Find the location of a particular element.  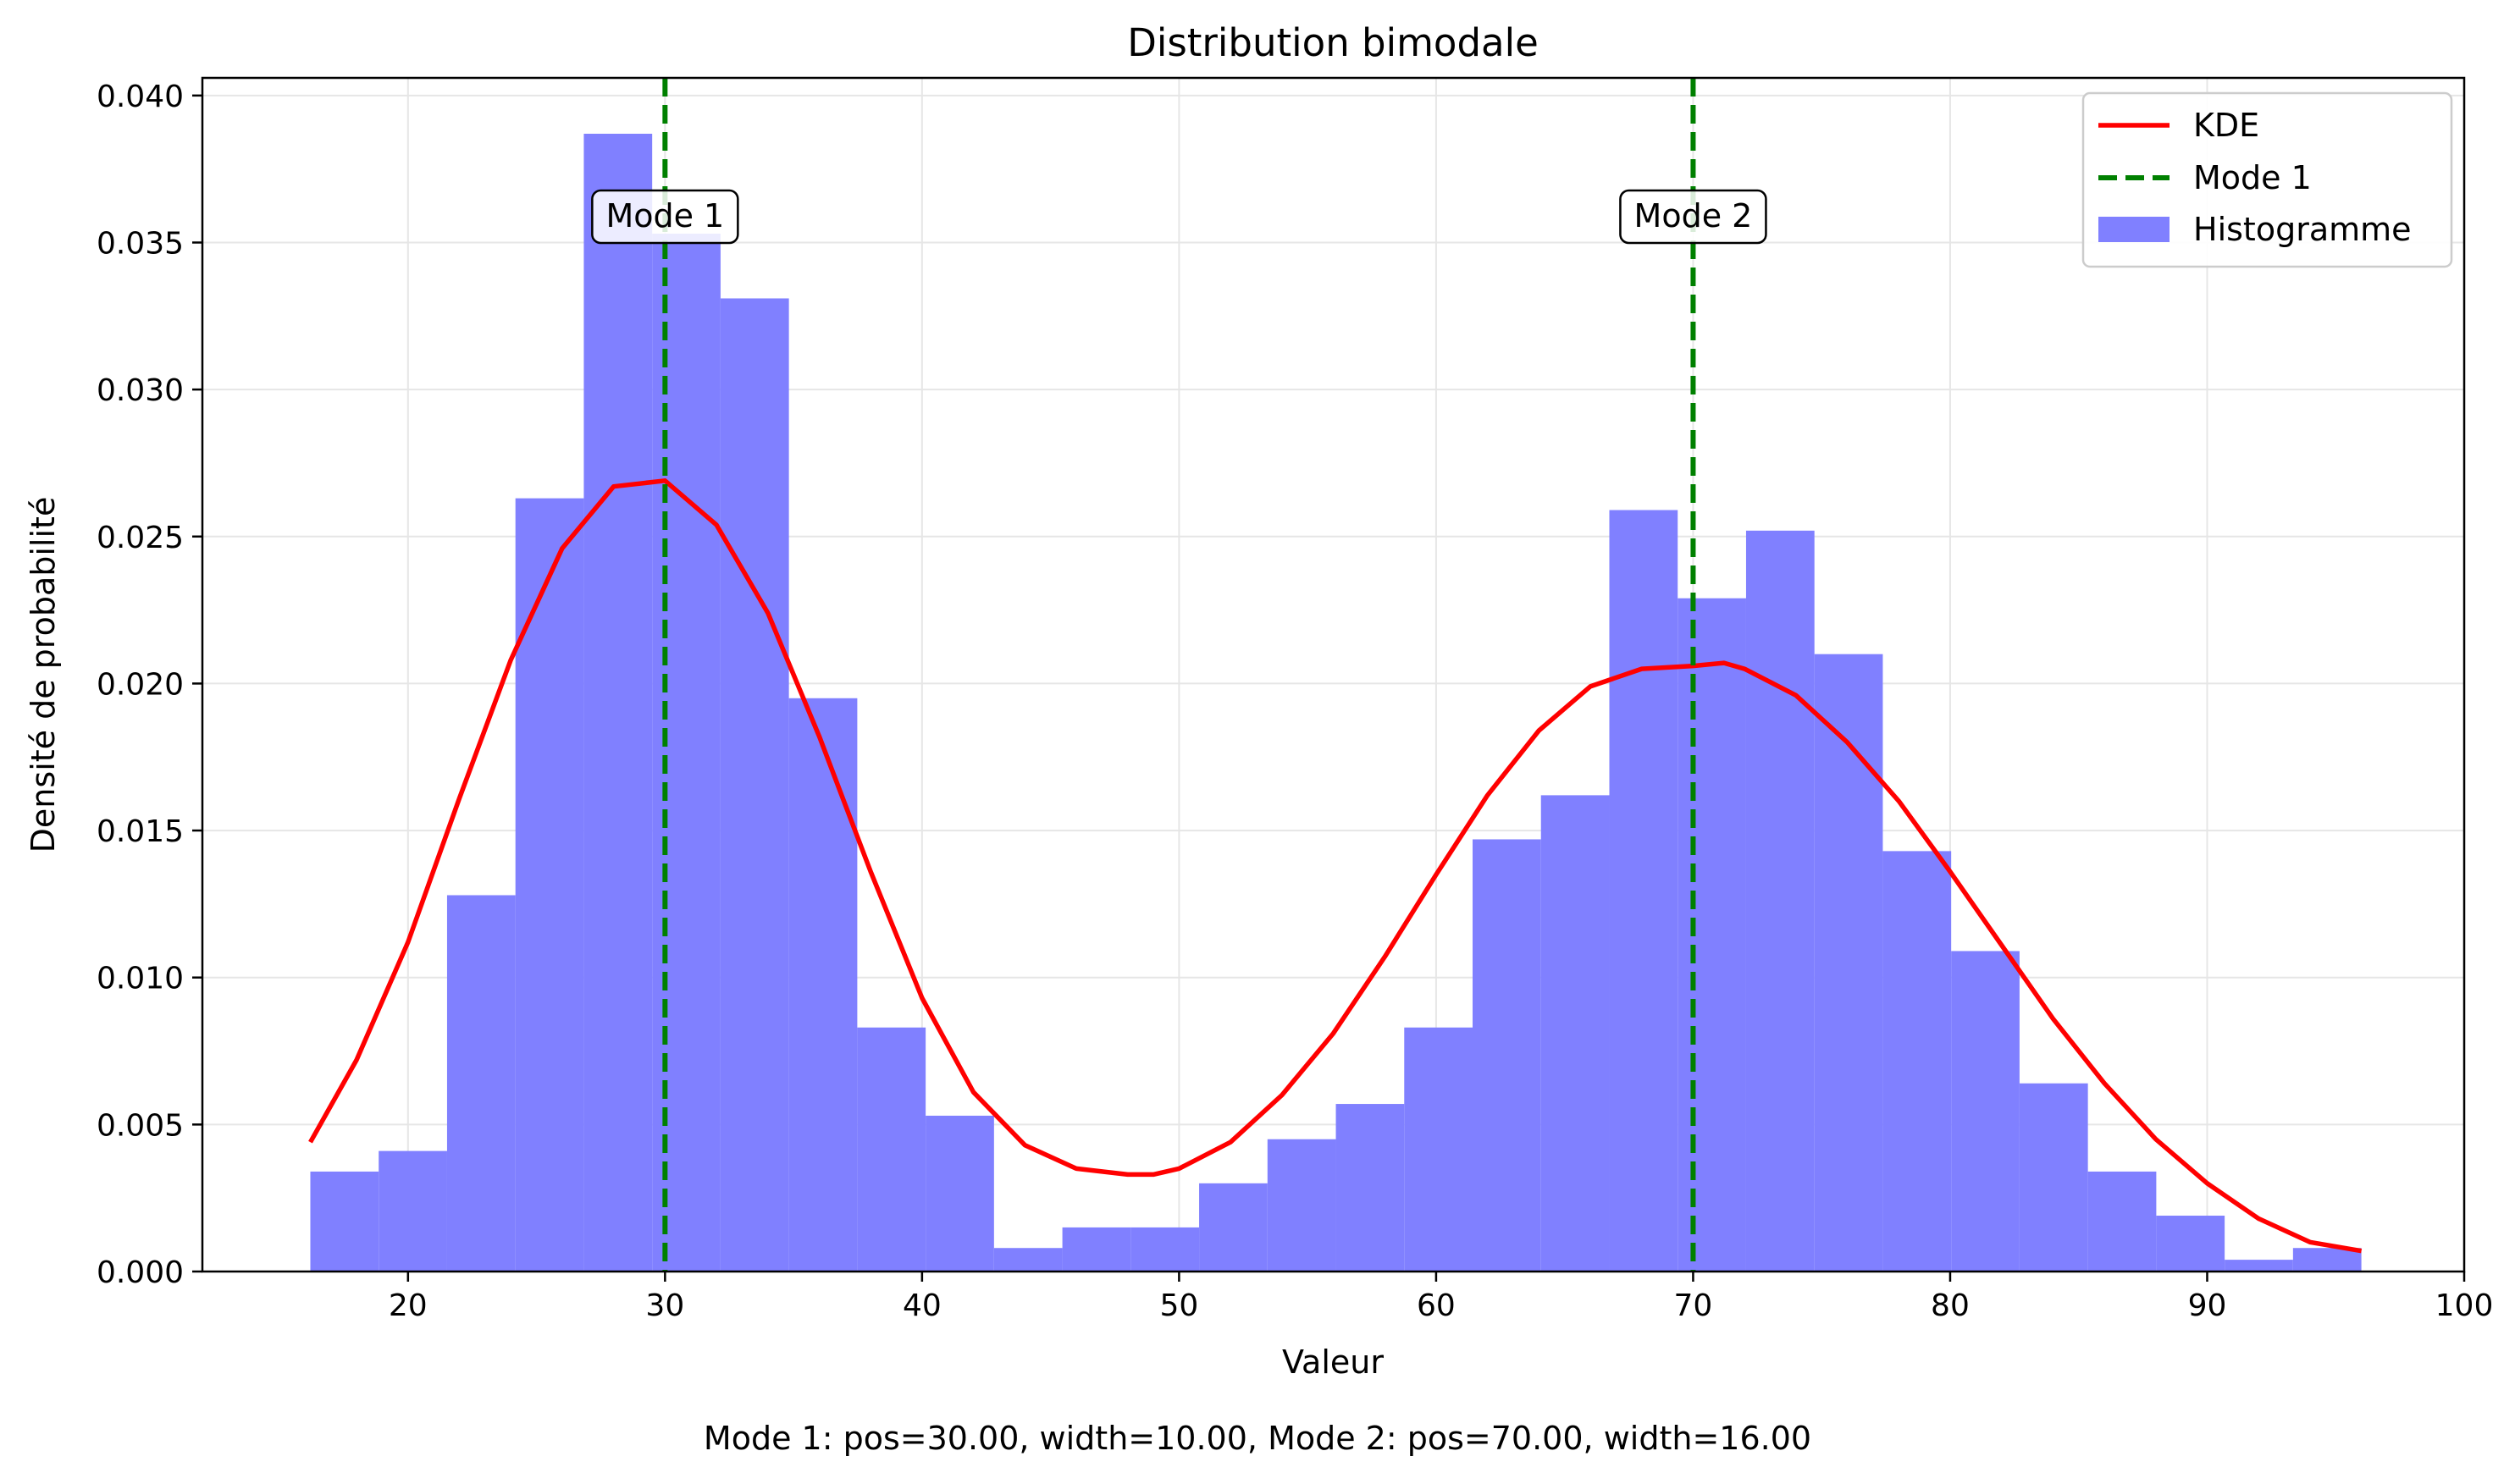

mode-label: Mode 1 is located at coordinates (664, 215).